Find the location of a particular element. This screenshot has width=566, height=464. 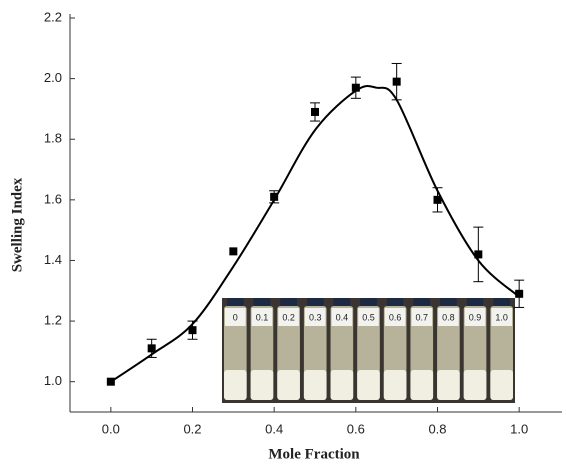

vial-label-text: 0.8 is located at coordinates (448, 317).